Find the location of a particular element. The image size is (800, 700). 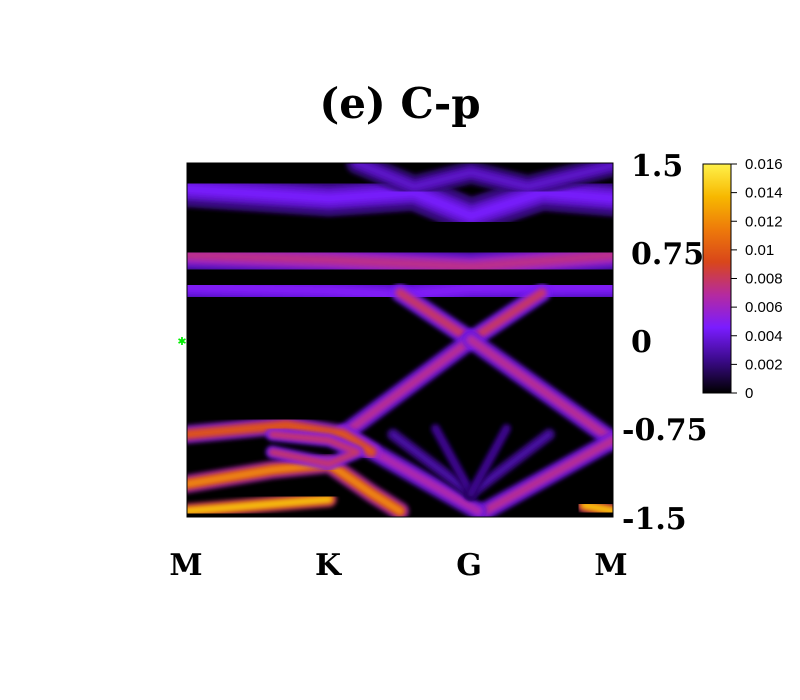

band-left-bright-band is located at coordinates (281, 438).